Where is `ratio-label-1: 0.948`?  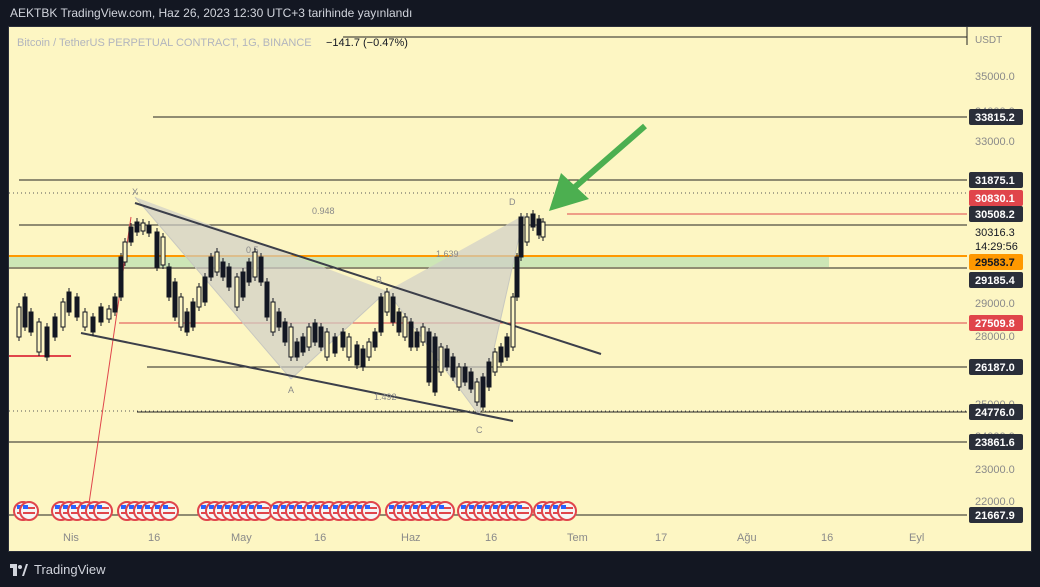
ratio-label-1: 0.948 is located at coordinates (323, 211).